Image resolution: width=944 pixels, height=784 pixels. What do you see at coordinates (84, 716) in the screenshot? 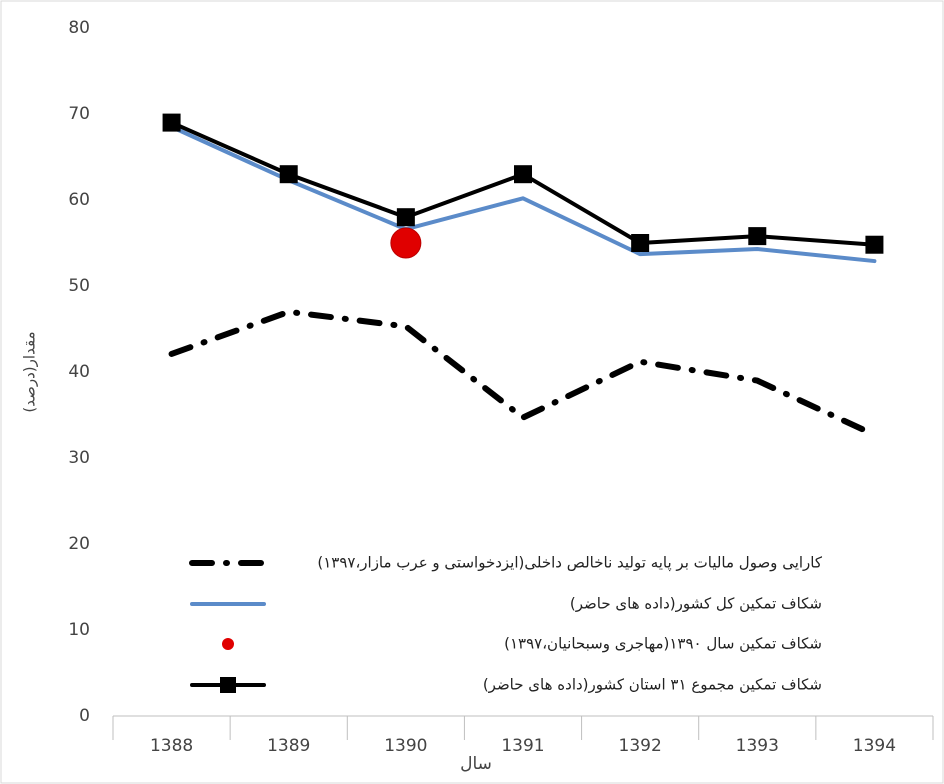
I see `y-tick-label: 0` at bounding box center [84, 716].